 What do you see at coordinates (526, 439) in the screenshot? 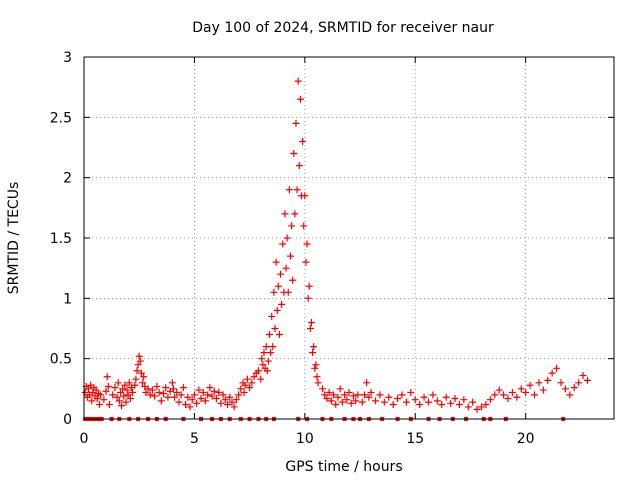
I see `x-tick-label: 20` at bounding box center [526, 439].